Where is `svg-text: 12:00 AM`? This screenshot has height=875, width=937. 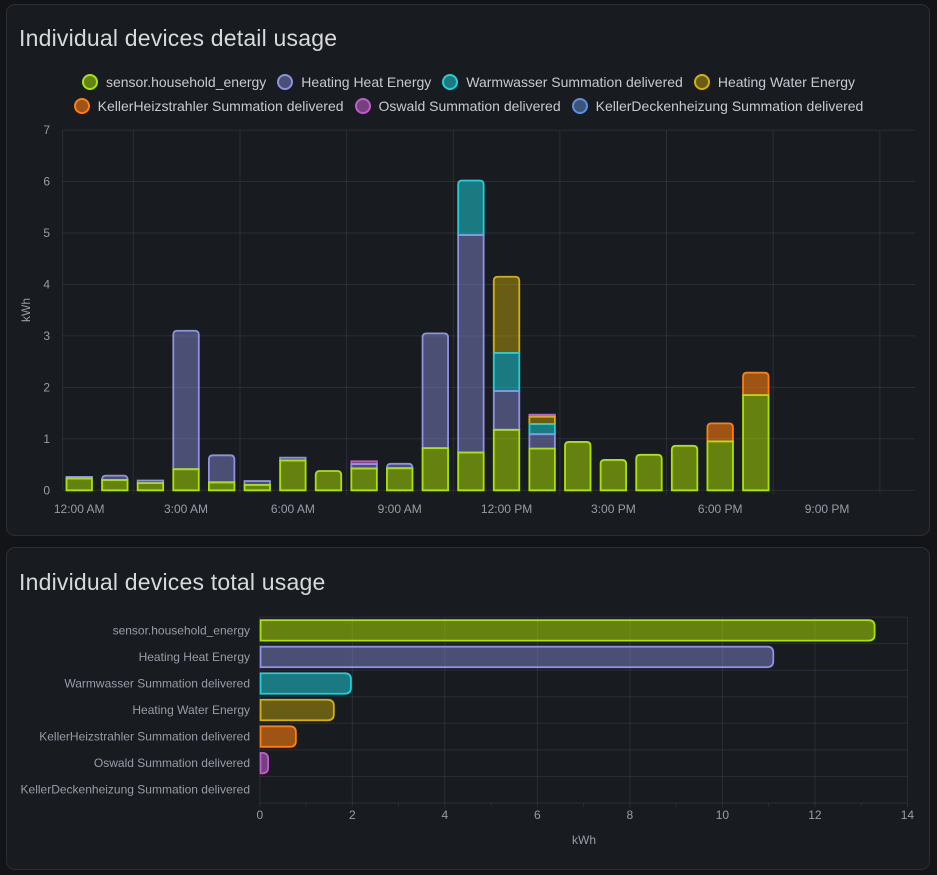
svg-text: 12:00 AM is located at coordinates (79, 509).